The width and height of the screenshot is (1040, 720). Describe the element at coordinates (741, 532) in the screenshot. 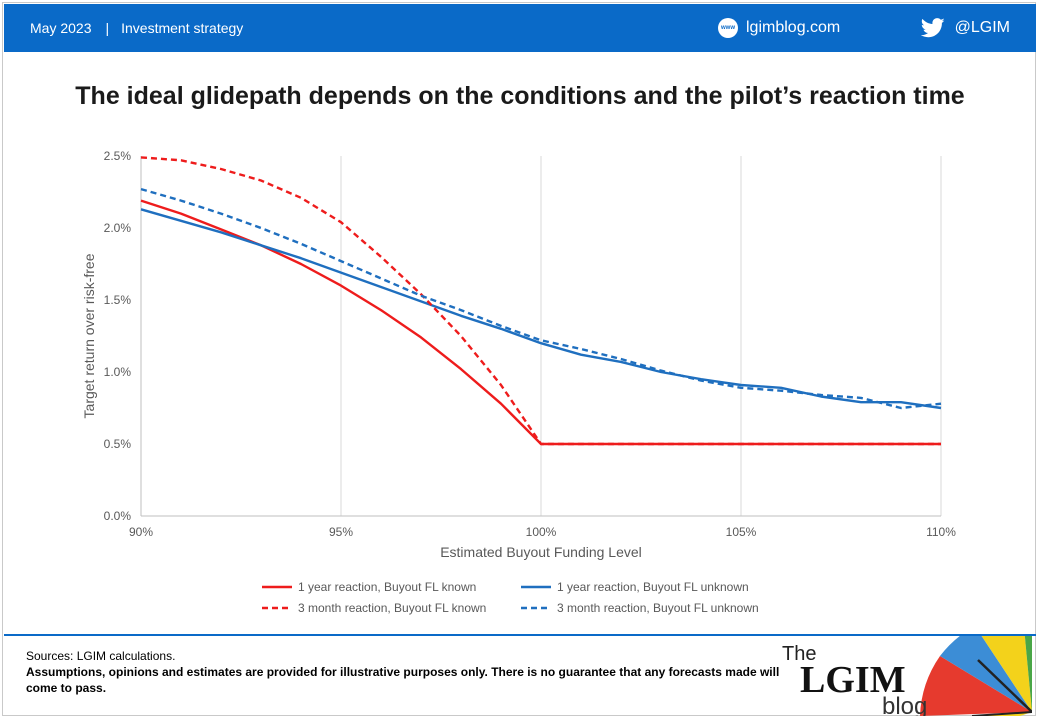

I see `x-tick-label: 105%` at that location.